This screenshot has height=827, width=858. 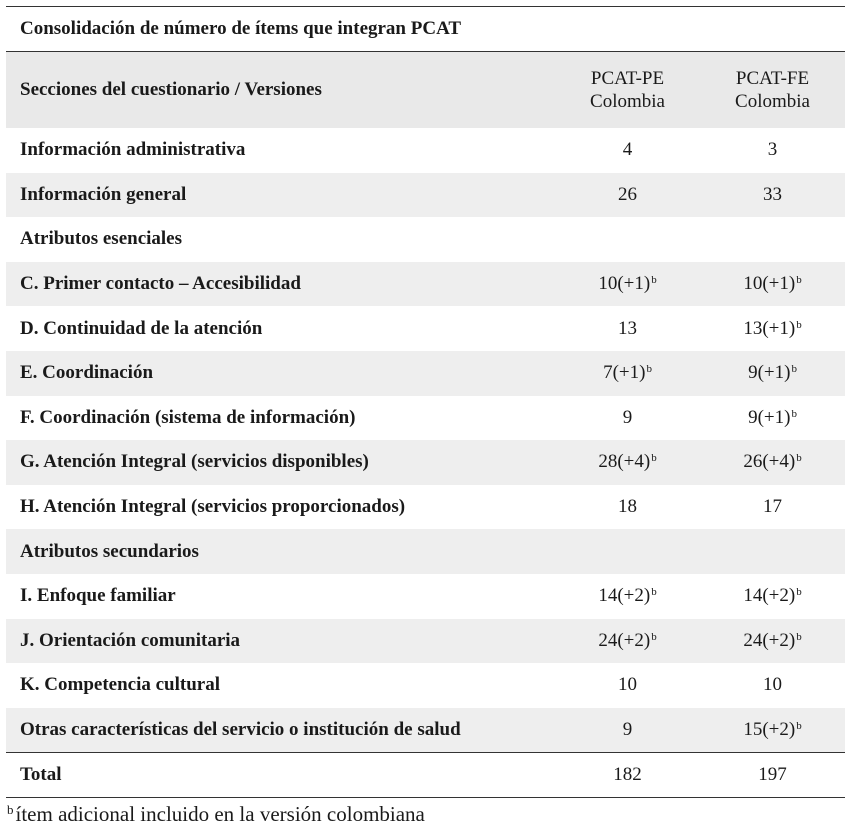 I want to click on pcat-fe-value: 9(+1)b, so click(x=772, y=418).